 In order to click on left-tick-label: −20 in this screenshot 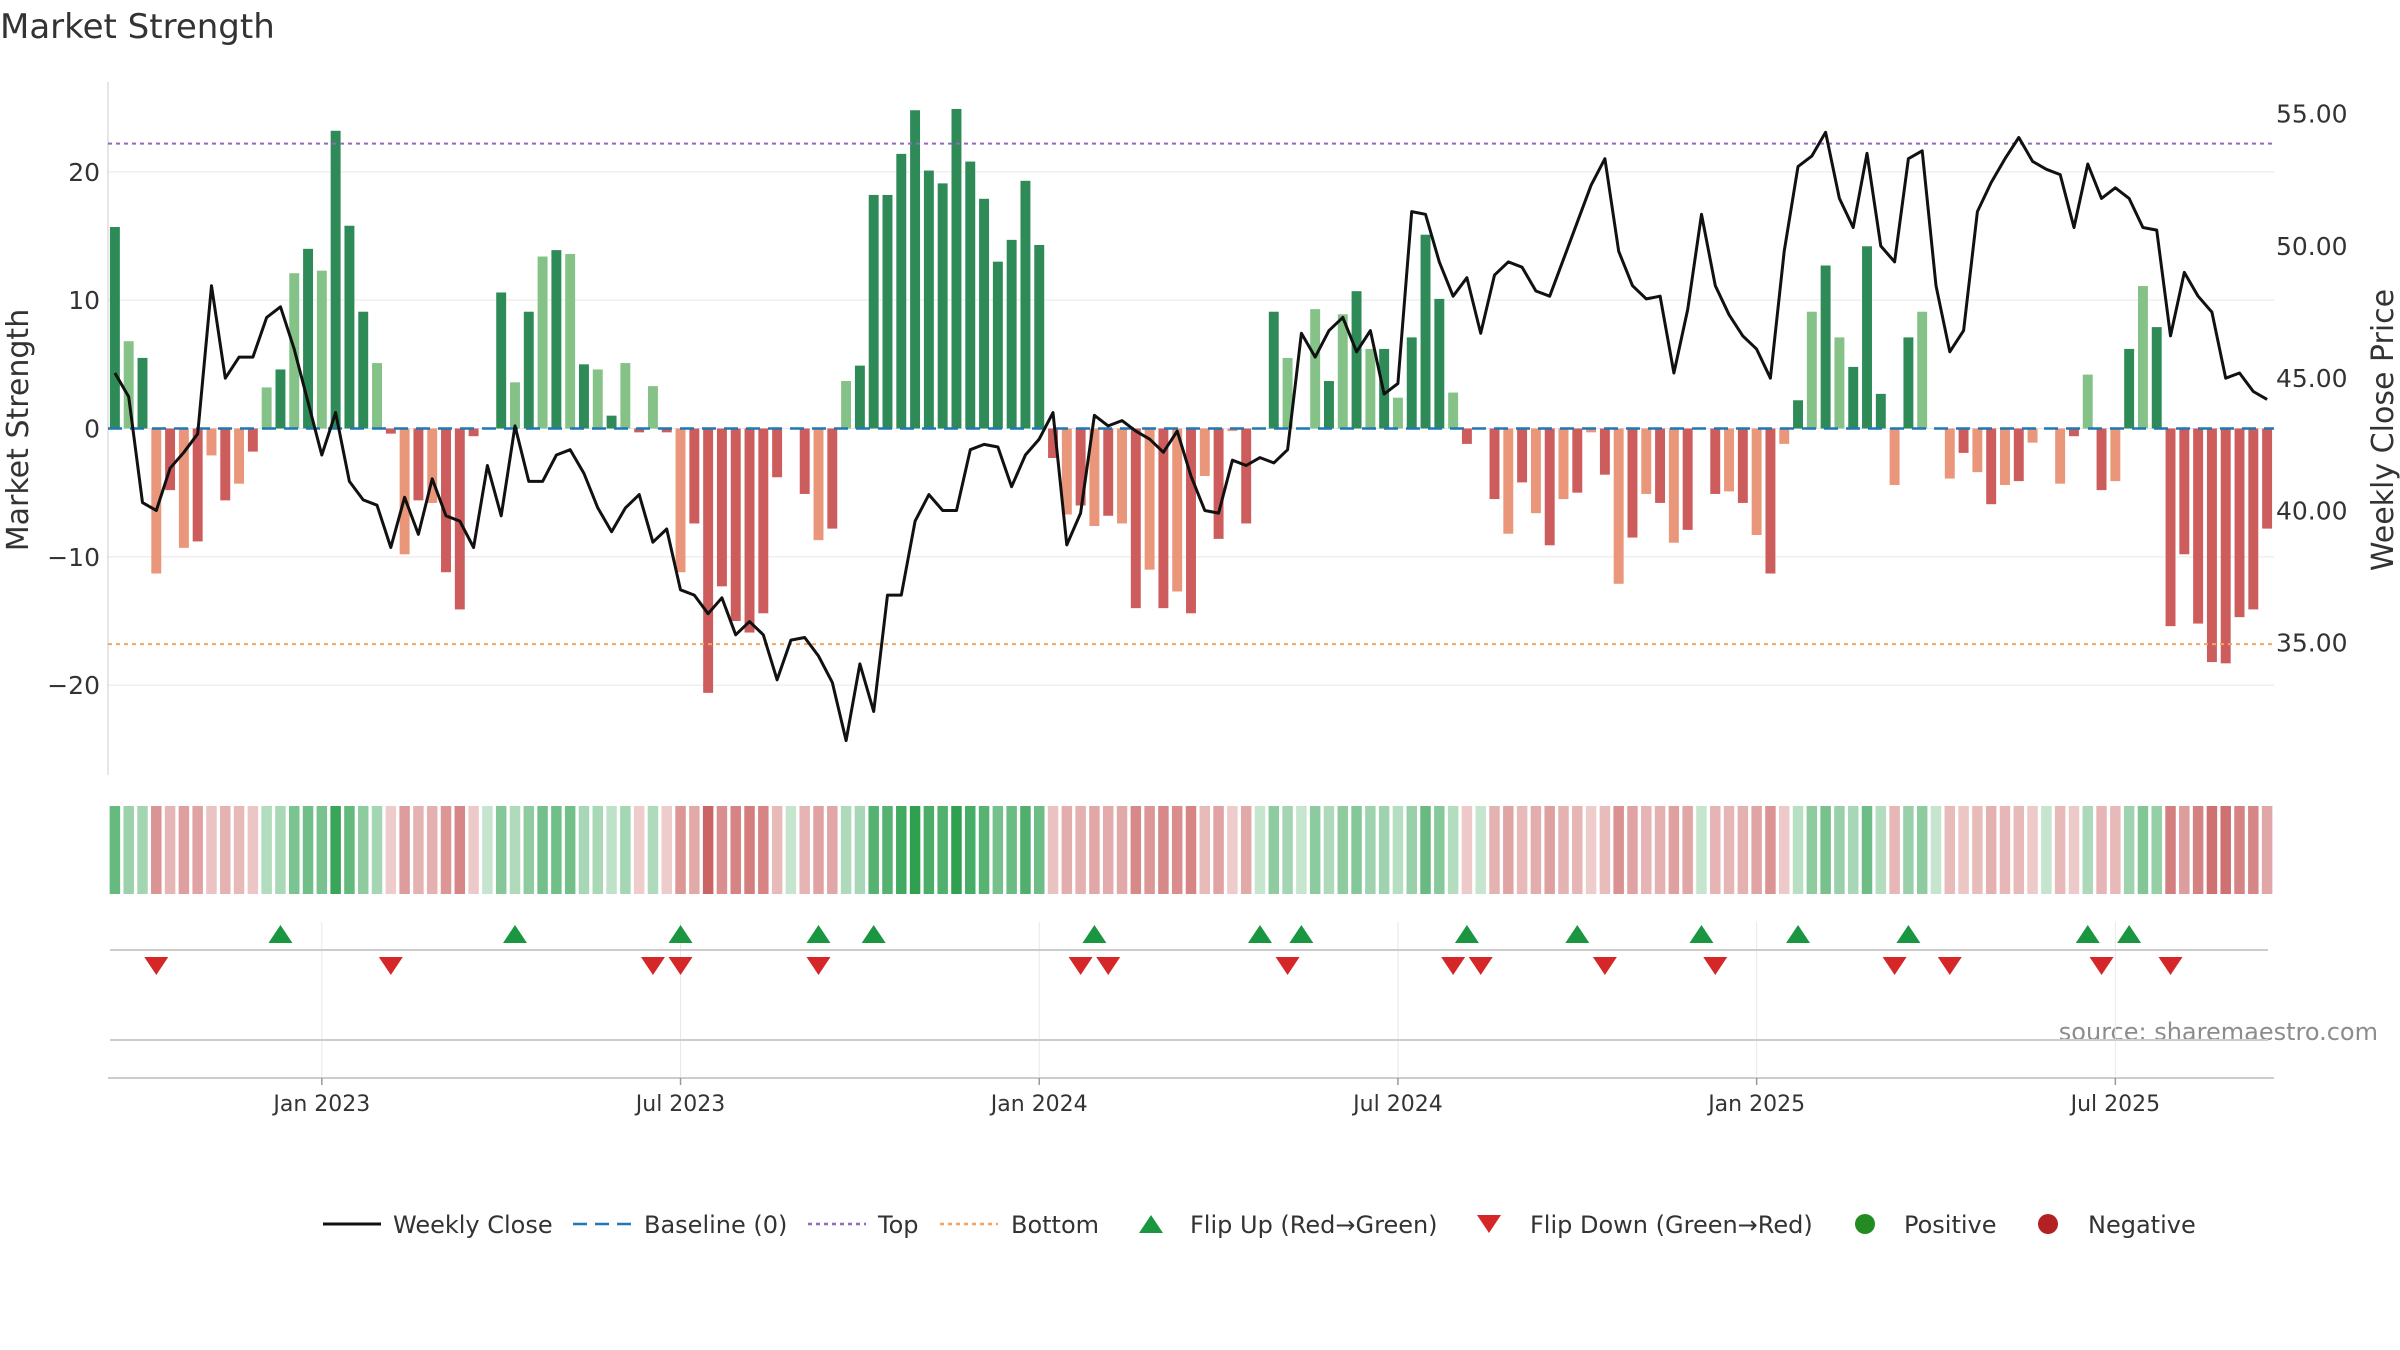, I will do `click(73, 685)`.